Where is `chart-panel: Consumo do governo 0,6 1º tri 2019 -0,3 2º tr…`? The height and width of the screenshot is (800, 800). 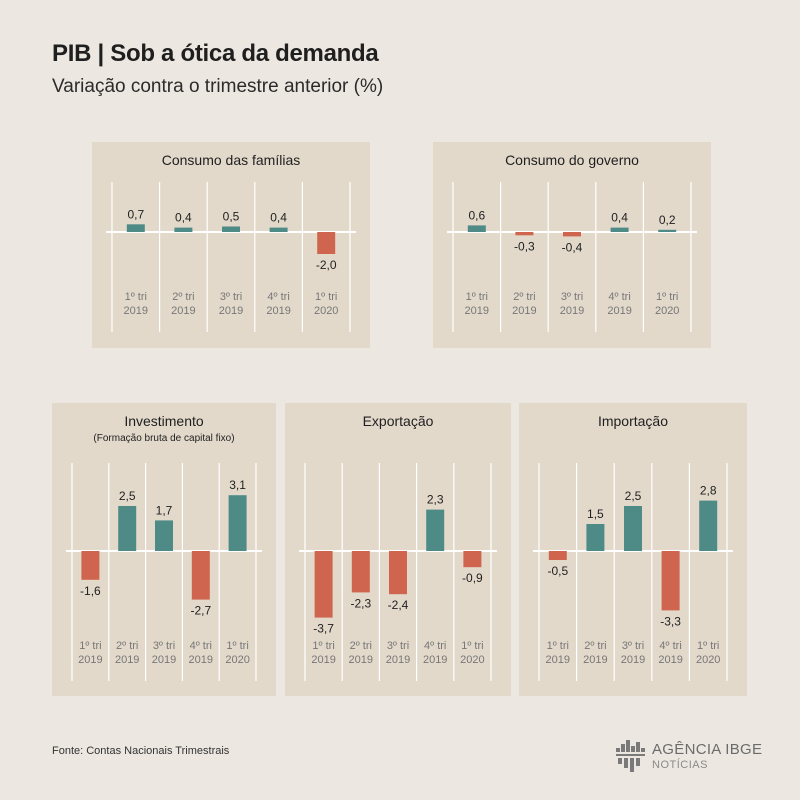
chart-panel: Consumo do governo 0,6 1º tri 2019 -0,3 2º tr… is located at coordinates (572, 245).